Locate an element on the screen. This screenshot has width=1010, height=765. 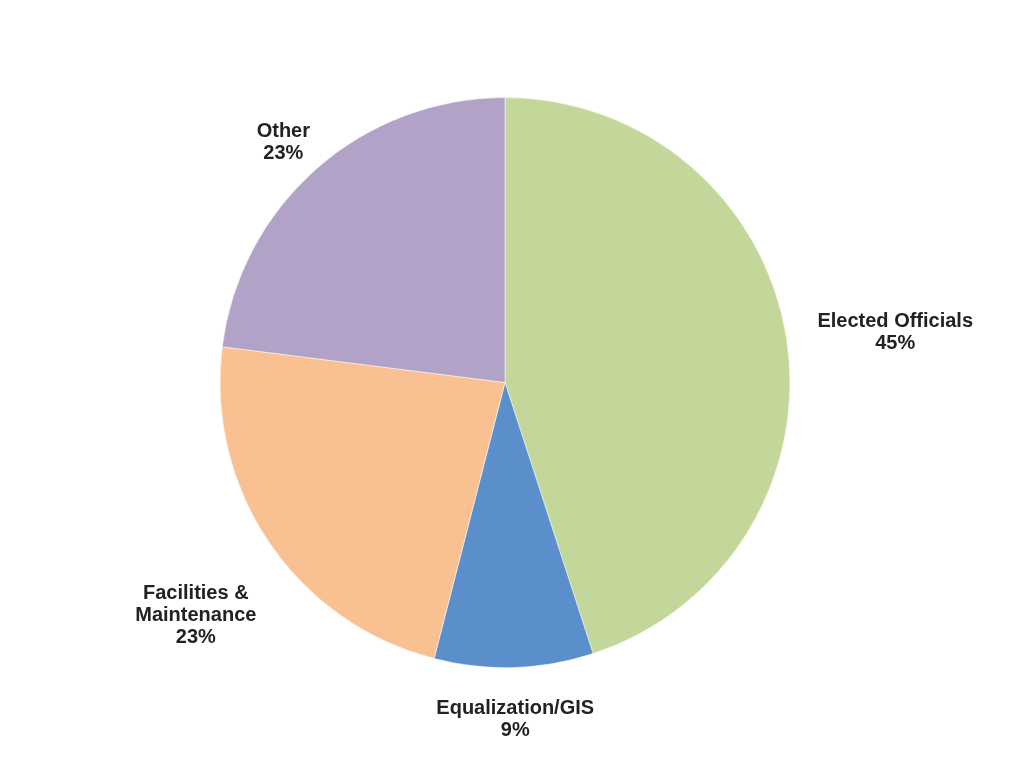
data-label: 45% is located at coordinates (895, 341).